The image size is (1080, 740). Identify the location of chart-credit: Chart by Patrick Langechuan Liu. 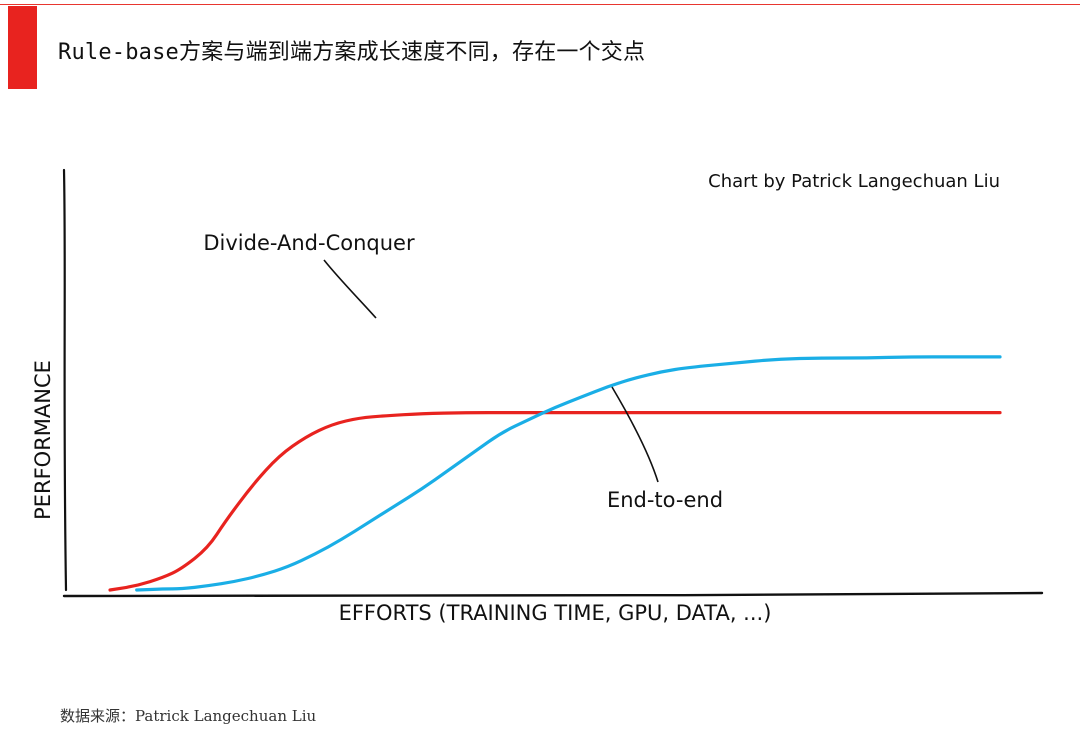
(854, 181).